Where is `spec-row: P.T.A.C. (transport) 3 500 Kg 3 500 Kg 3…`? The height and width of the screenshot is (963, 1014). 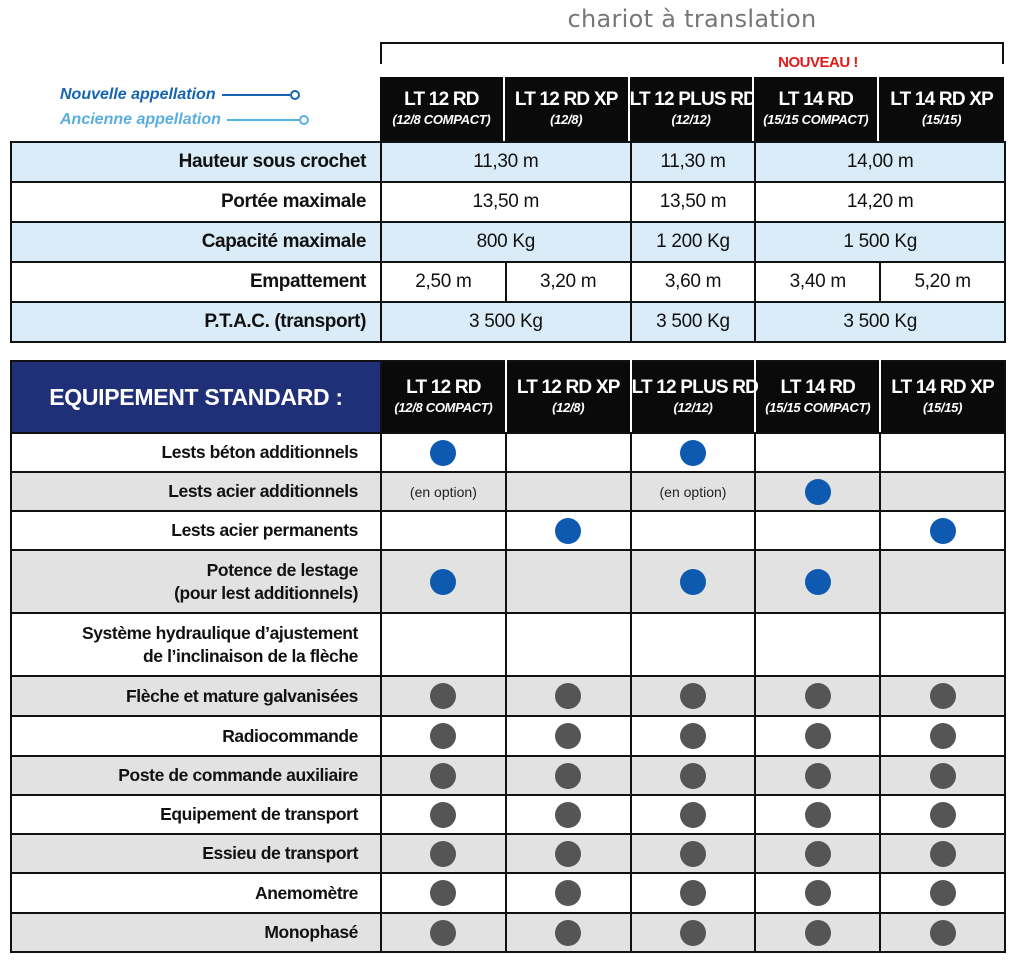 spec-row: P.T.A.C. (transport) 3 500 Kg 3 500 Kg 3… is located at coordinates (508, 322).